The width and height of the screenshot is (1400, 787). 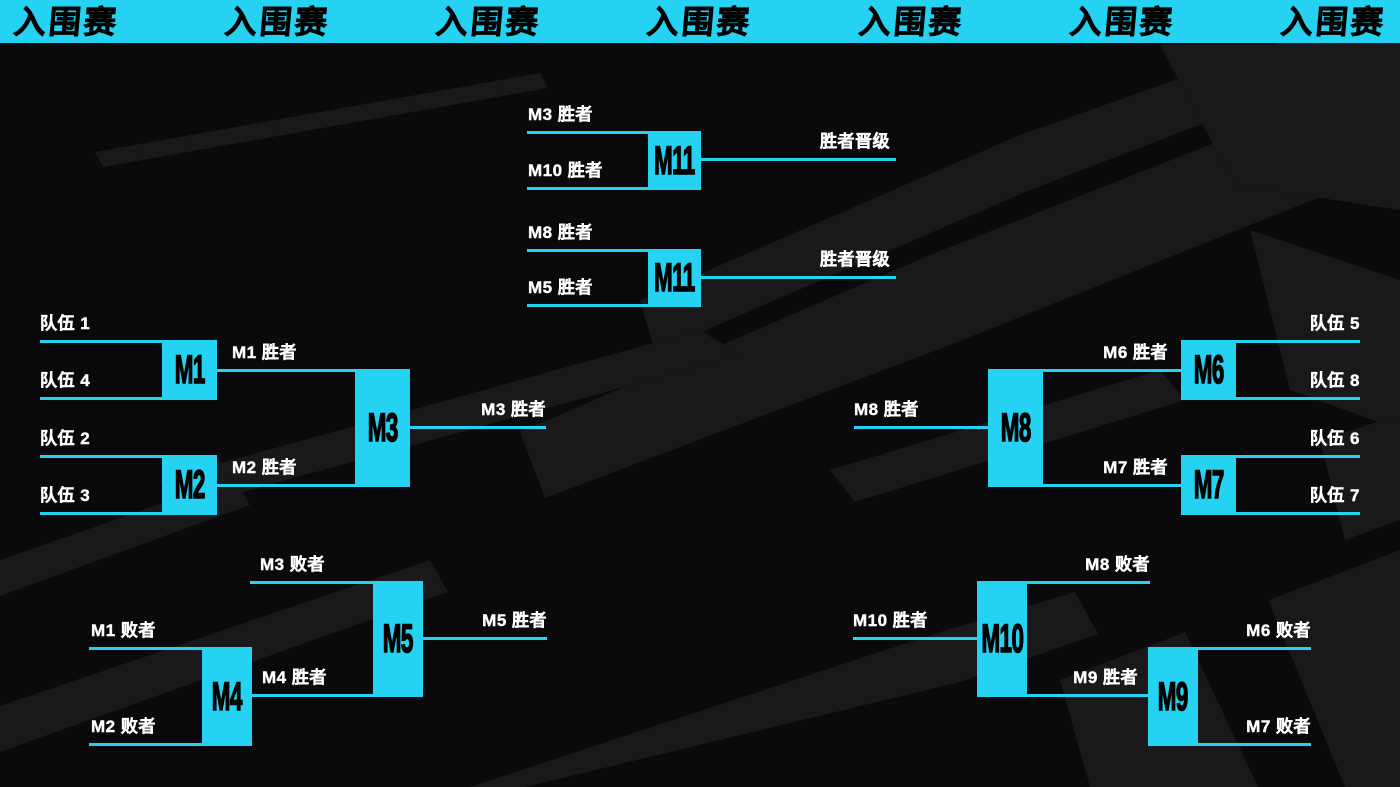 I want to click on label-m7-loser: M7 败者, so click(x=1278, y=726).